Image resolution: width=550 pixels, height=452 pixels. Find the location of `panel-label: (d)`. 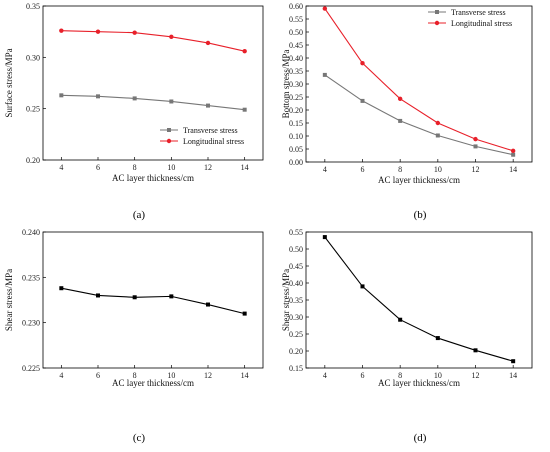

panel-label: (d) is located at coordinates (420, 438).